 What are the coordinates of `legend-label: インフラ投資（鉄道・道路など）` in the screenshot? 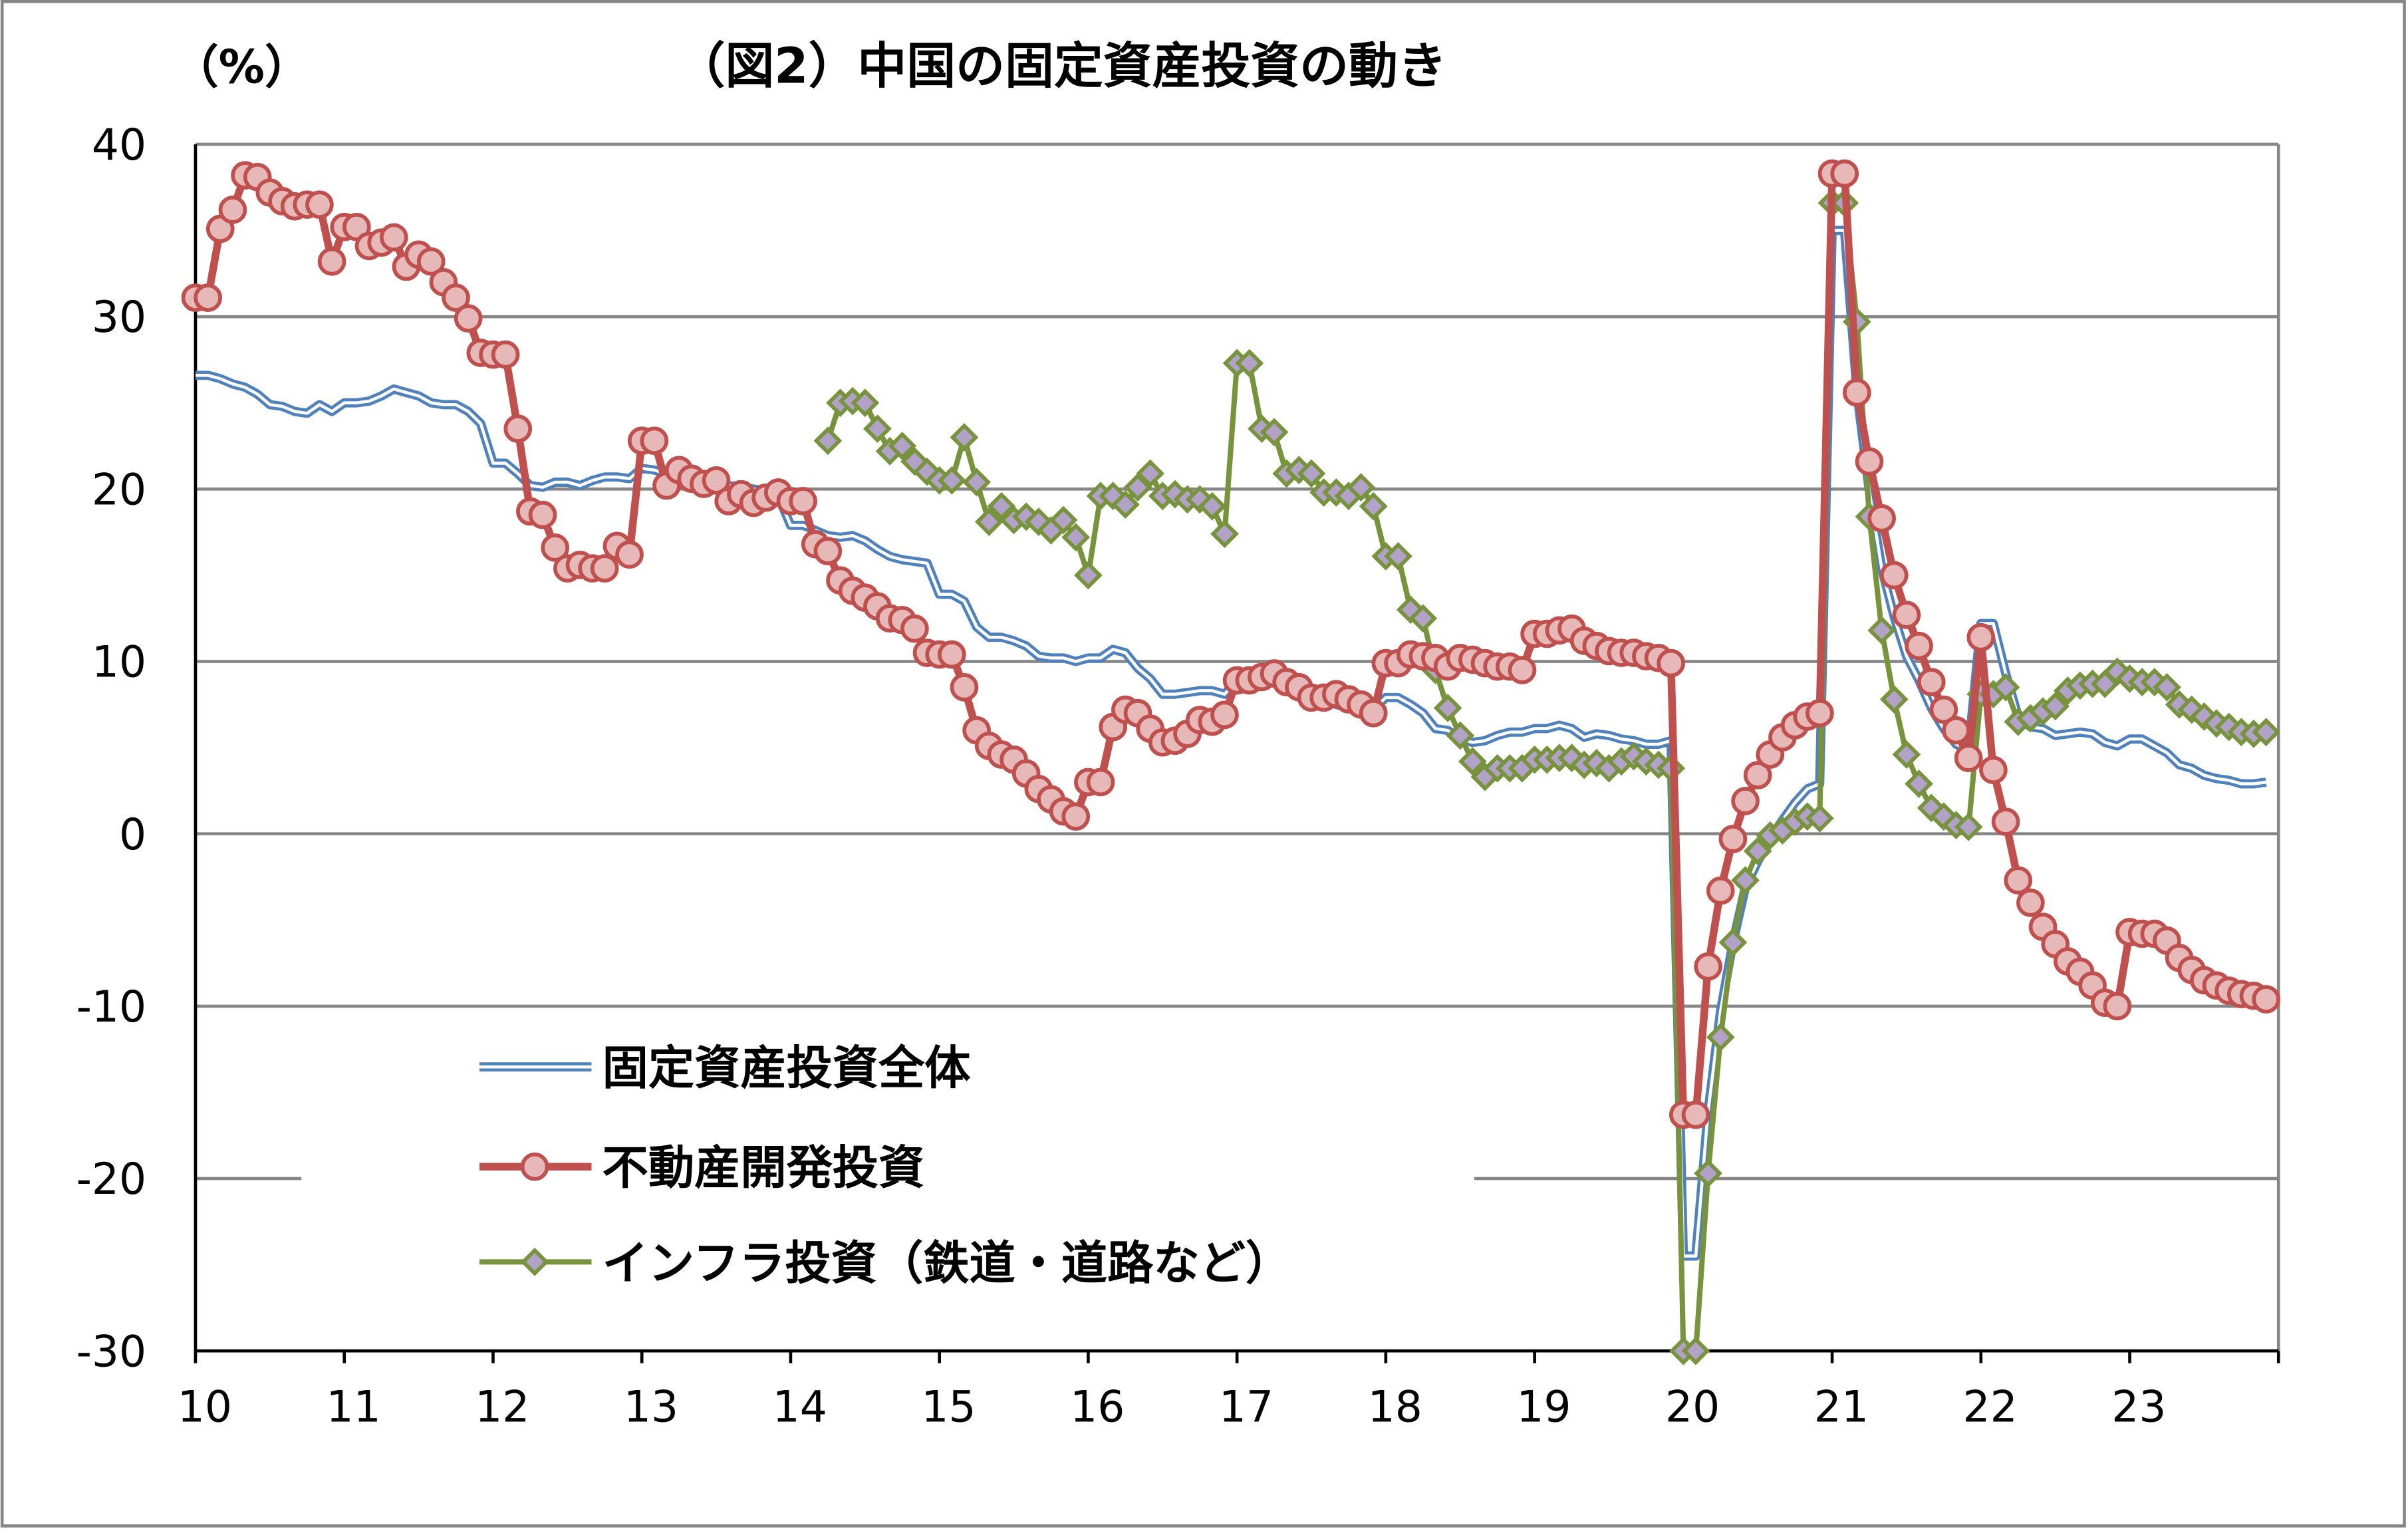 It's located at (946, 1263).